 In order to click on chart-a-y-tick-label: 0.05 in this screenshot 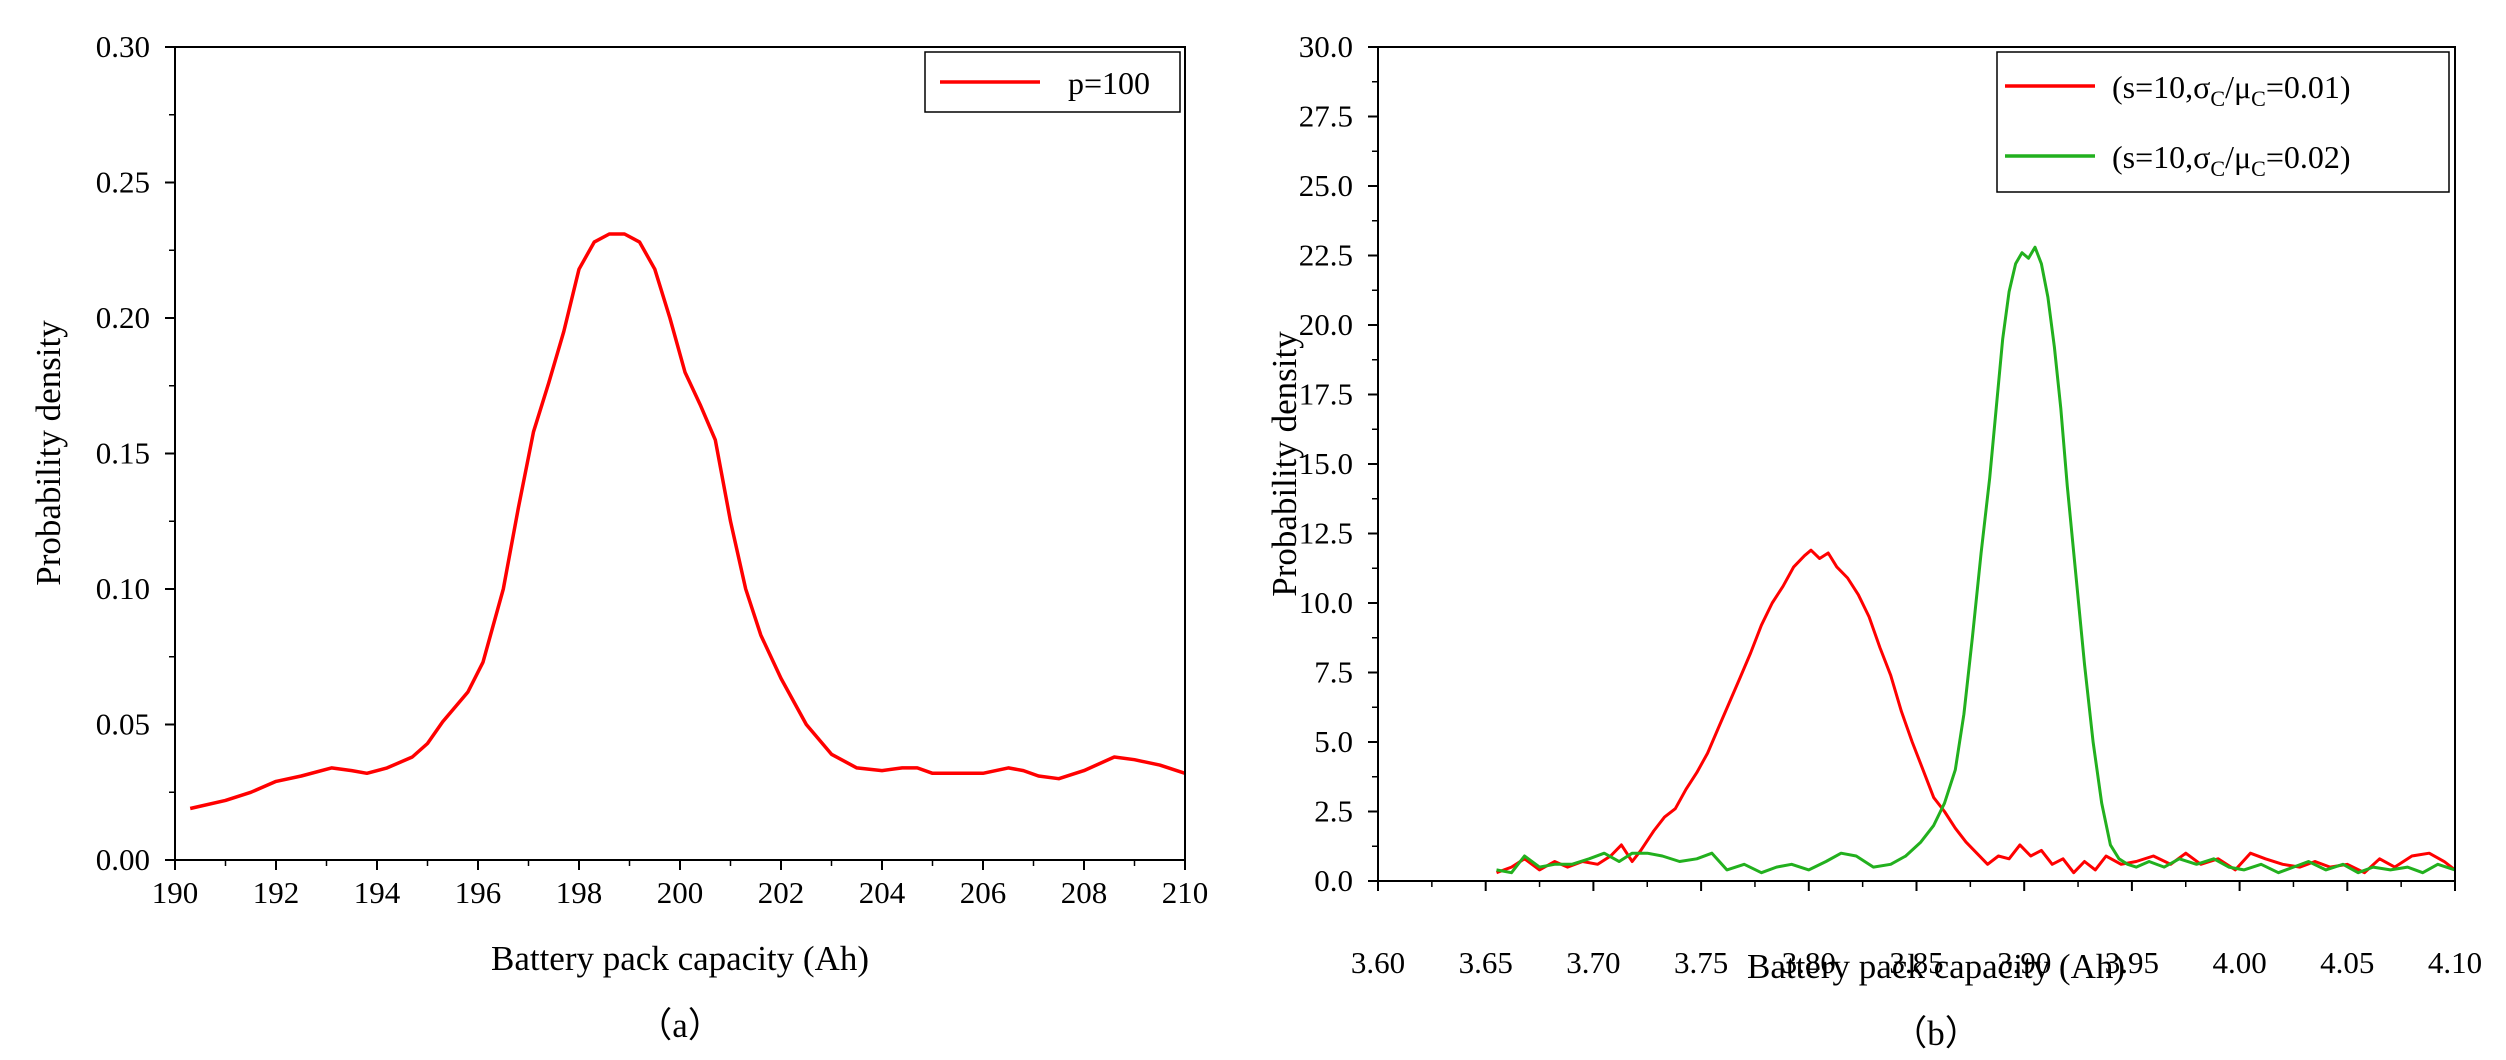, I will do `click(123, 724)`.